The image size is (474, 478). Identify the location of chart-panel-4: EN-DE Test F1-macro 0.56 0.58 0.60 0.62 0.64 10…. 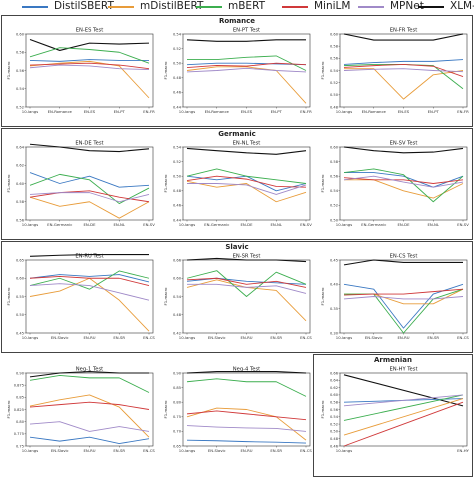
(80, 184).